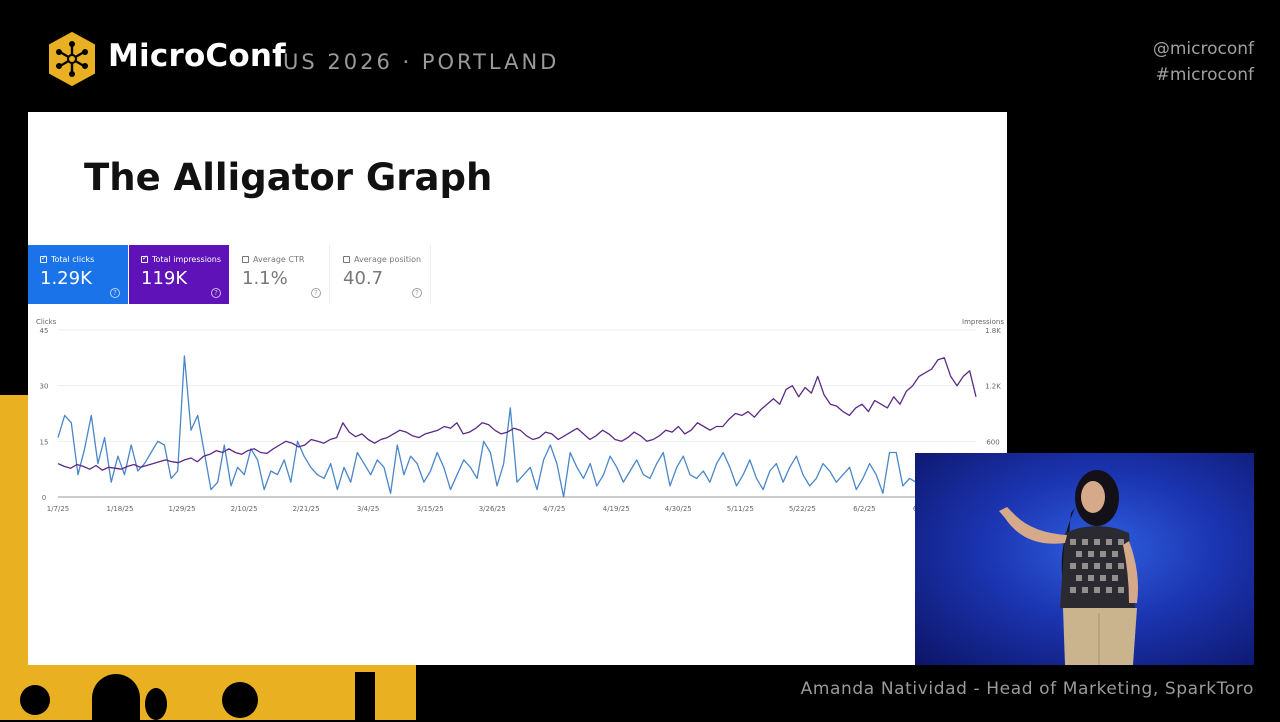 This screenshot has width=1280, height=722. What do you see at coordinates (265, 278) in the screenshot?
I see `metric-value: 1.1%` at bounding box center [265, 278].